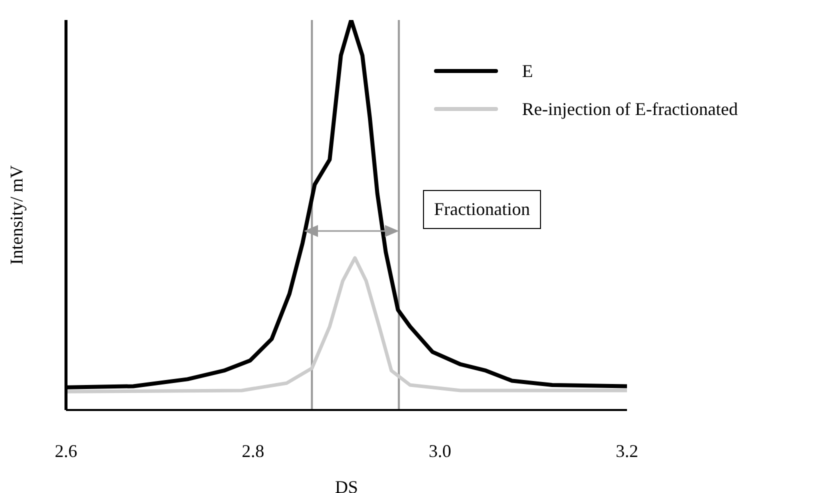 This screenshot has height=493, width=839. Describe the element at coordinates (482, 209) in the screenshot. I see `annotation: Fractionation` at that location.